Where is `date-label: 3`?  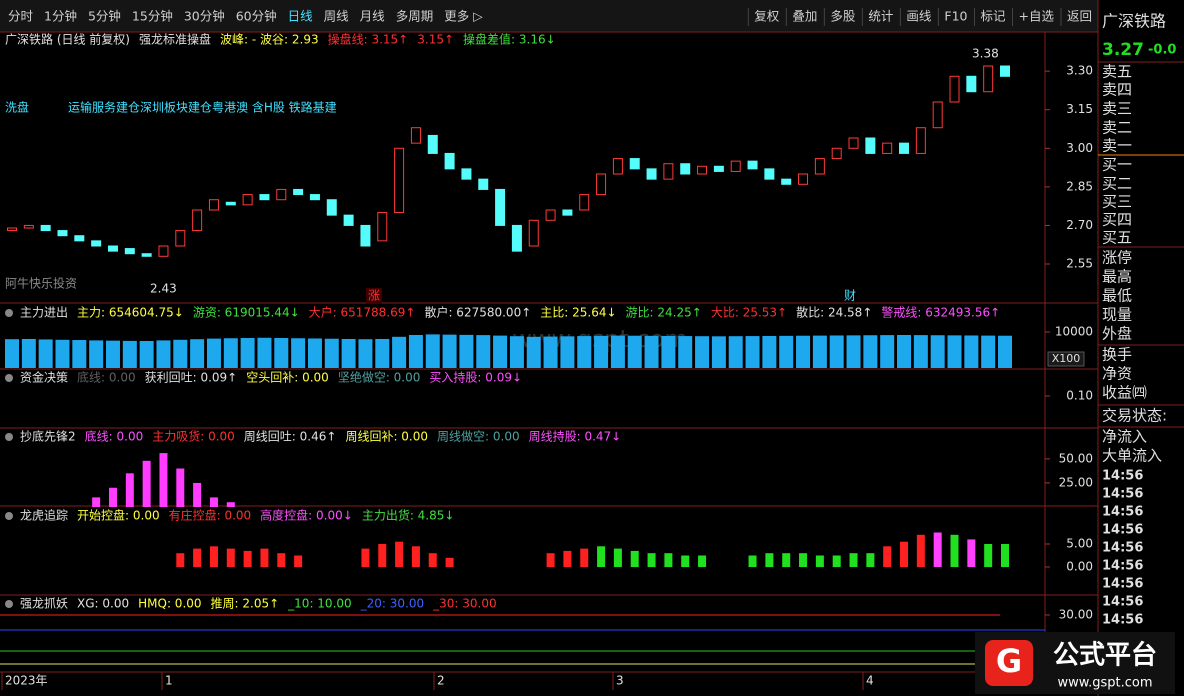
date-label: 3 is located at coordinates (620, 681).